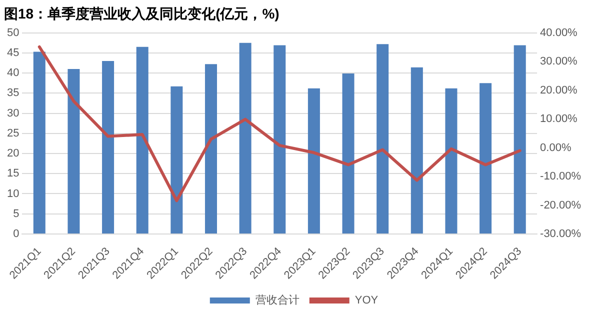 The image size is (592, 320). I want to click on y-tick-label: 50, so click(13, 32).